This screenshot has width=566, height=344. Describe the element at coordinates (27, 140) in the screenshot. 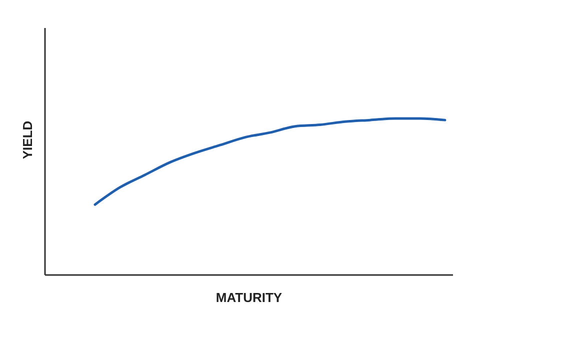

I see `y-axis-title: YIELD` at that location.